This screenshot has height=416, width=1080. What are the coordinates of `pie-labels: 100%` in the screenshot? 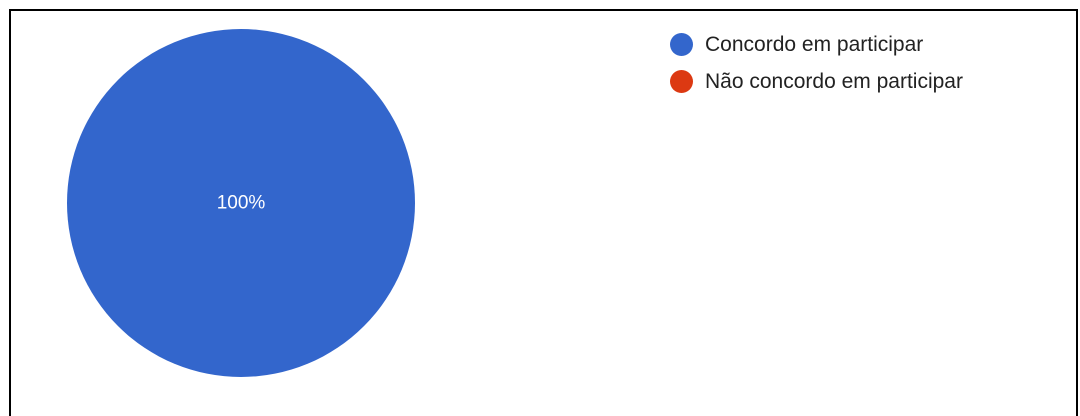 It's located at (241, 203).